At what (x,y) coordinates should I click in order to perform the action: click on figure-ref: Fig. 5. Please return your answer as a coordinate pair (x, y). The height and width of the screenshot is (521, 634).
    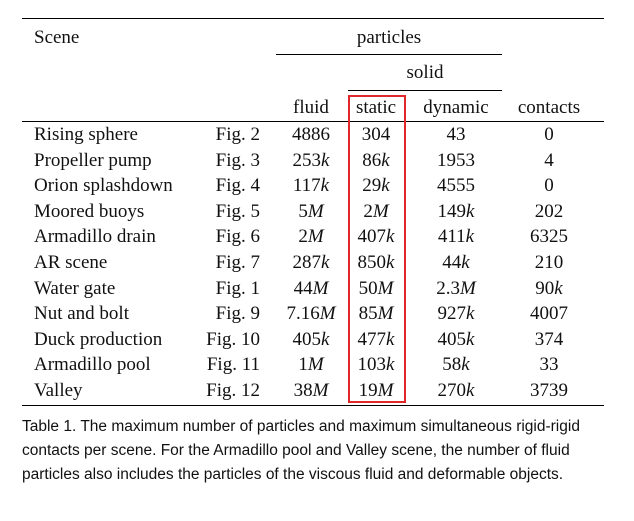
    Looking at the image, I should click on (237, 211).